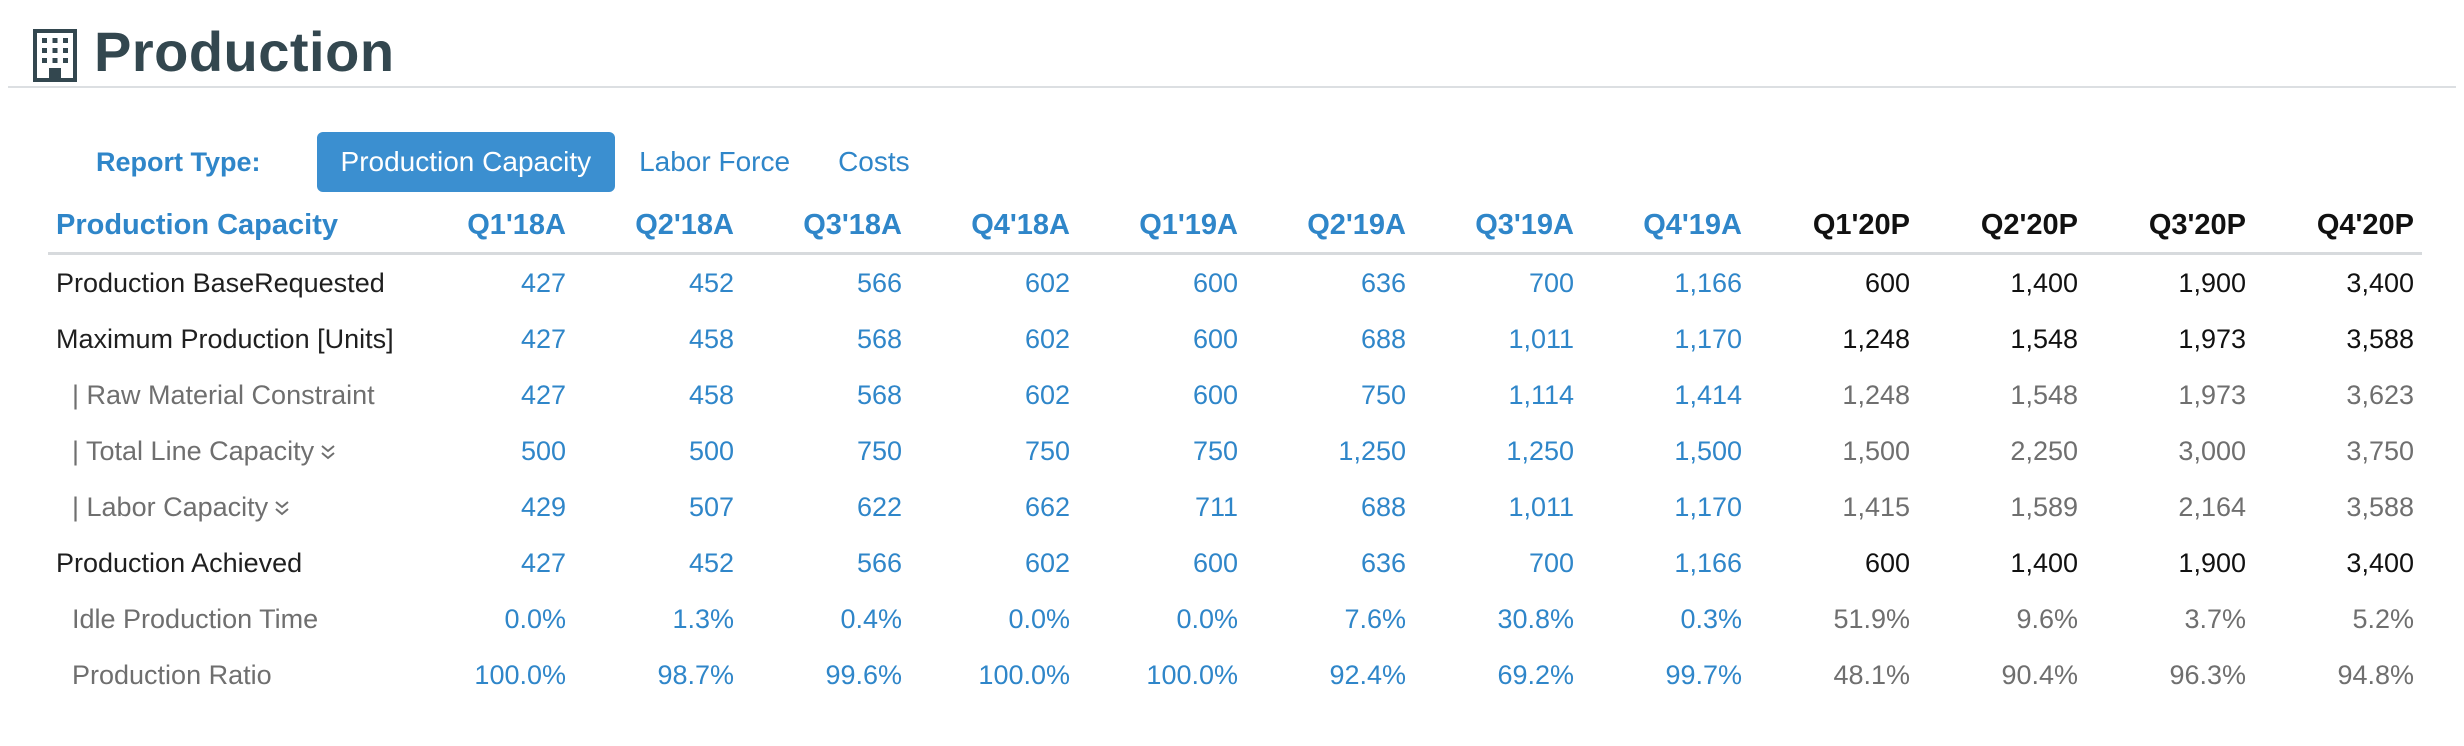  I want to click on column-header: Q3'18A, so click(826, 226).